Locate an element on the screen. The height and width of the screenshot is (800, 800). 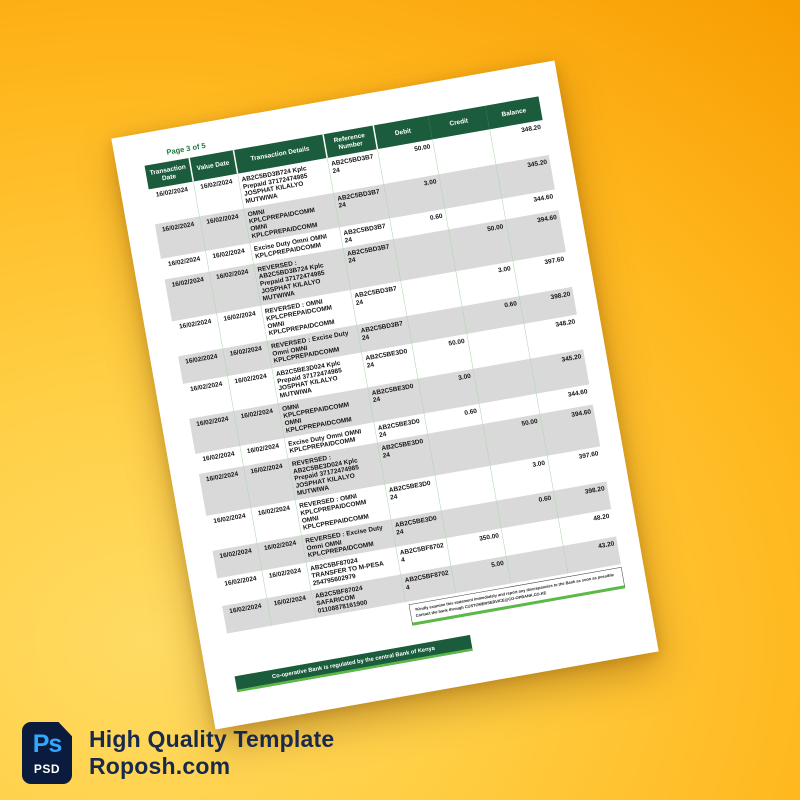
psd-format-label: PSD is located at coordinates (47, 769).